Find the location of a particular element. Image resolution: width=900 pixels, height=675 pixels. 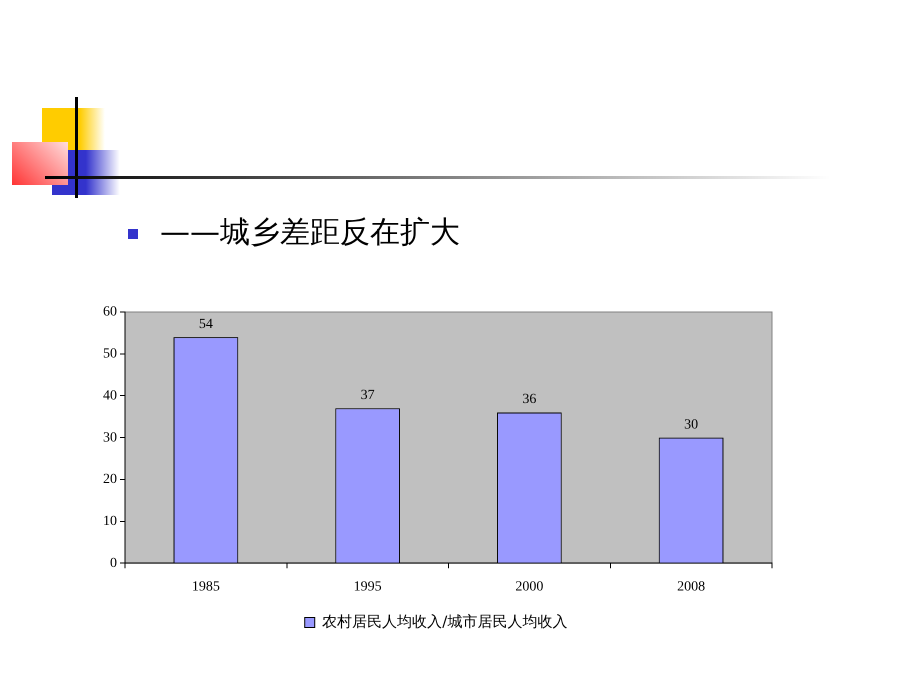

y-tick-label: 60 is located at coordinates (110, 312).